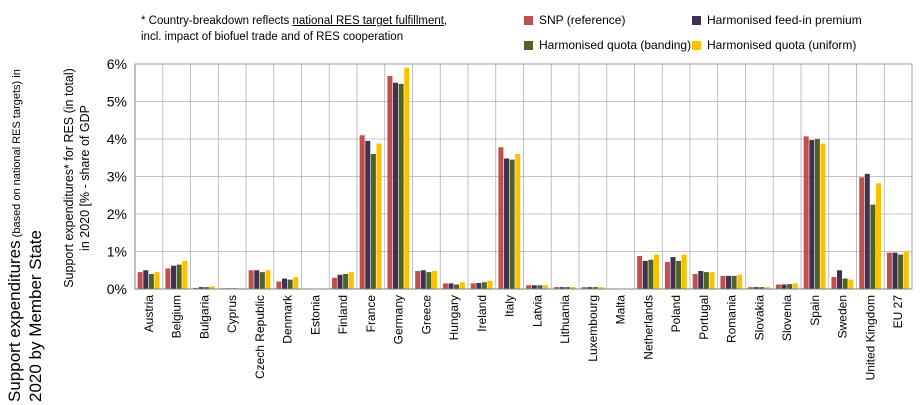 This screenshot has height=405, width=921. I want to click on bar-poland-harmonised-quota-banding, so click(679, 274).